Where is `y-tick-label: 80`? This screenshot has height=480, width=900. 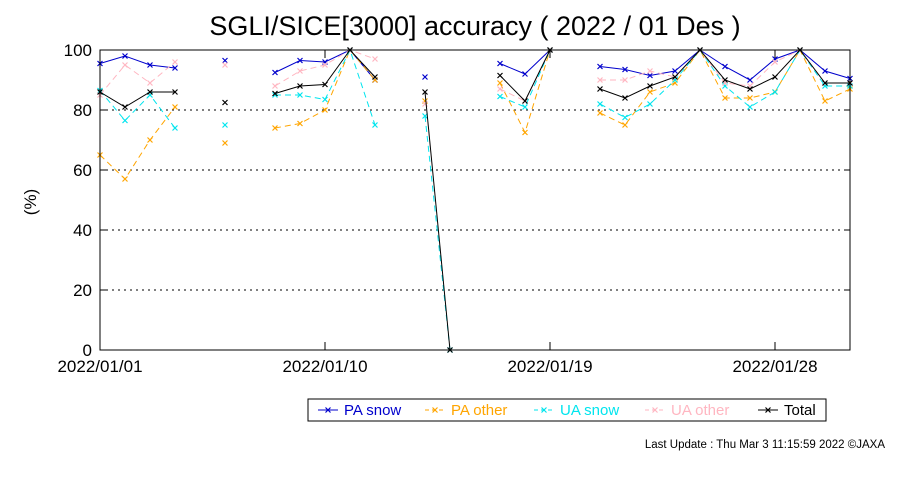 y-tick-label: 80 is located at coordinates (82, 110).